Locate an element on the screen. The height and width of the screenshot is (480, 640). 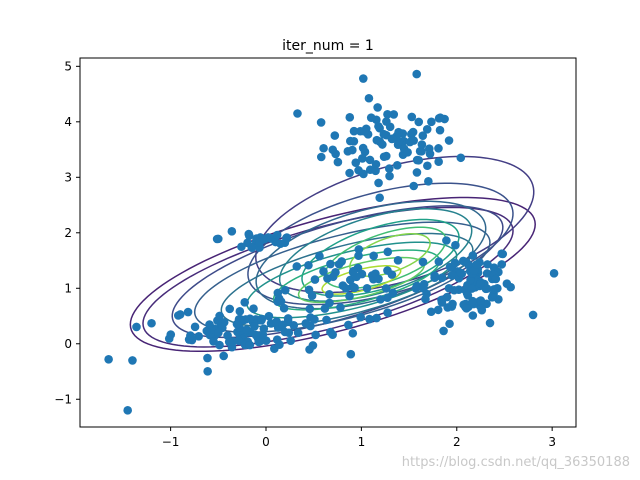
y-tick-label: 0 is located at coordinates (68, 344).